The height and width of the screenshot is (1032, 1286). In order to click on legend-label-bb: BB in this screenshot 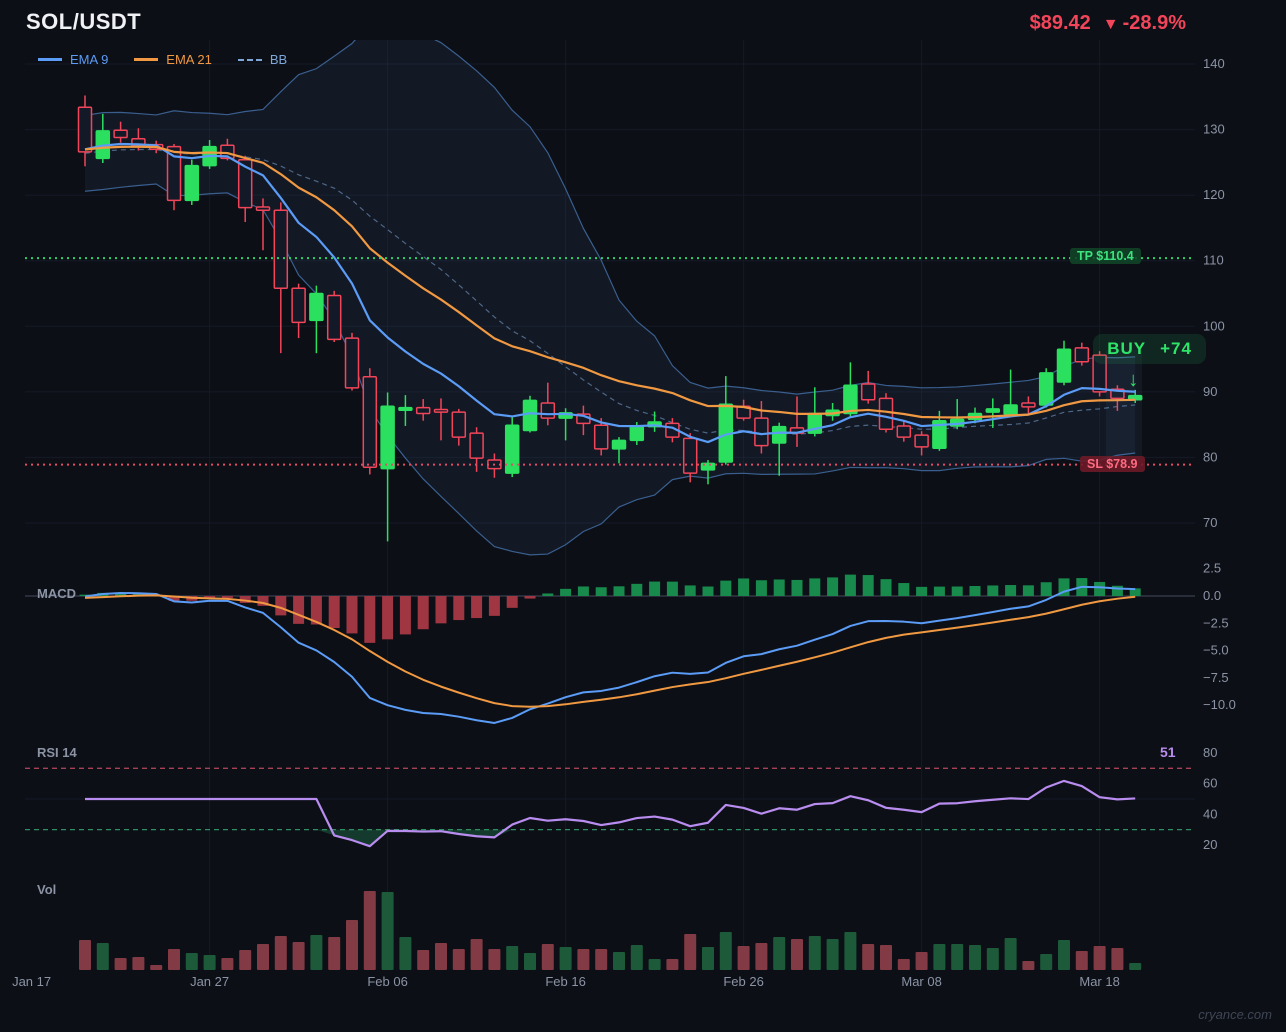, I will do `click(278, 59)`.